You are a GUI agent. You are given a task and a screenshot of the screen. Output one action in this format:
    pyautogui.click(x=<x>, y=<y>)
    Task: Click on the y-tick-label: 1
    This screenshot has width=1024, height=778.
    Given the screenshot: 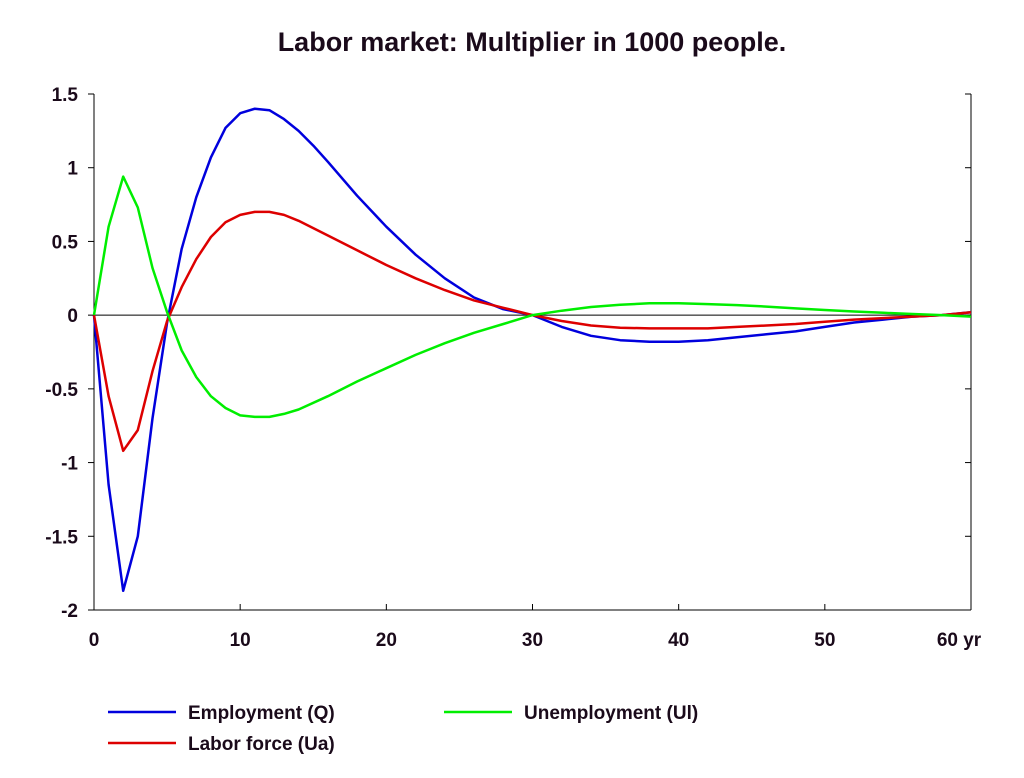 What is the action you would take?
    pyautogui.click(x=72, y=169)
    